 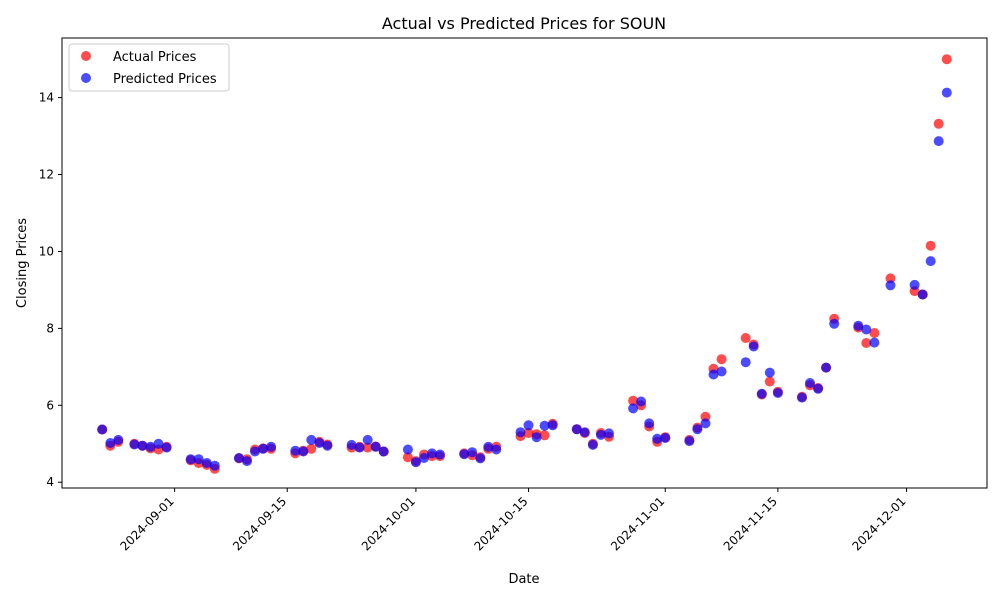 I want to click on y-tick-label: 14, so click(x=46, y=98).